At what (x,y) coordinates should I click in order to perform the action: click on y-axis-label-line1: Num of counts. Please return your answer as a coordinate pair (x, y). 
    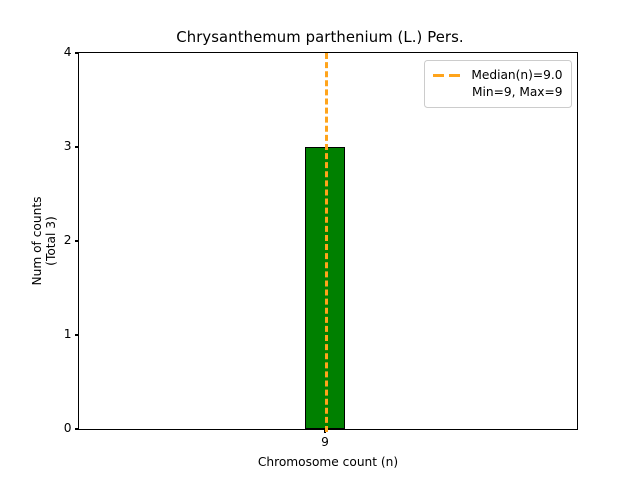
    Looking at the image, I should click on (37, 241).